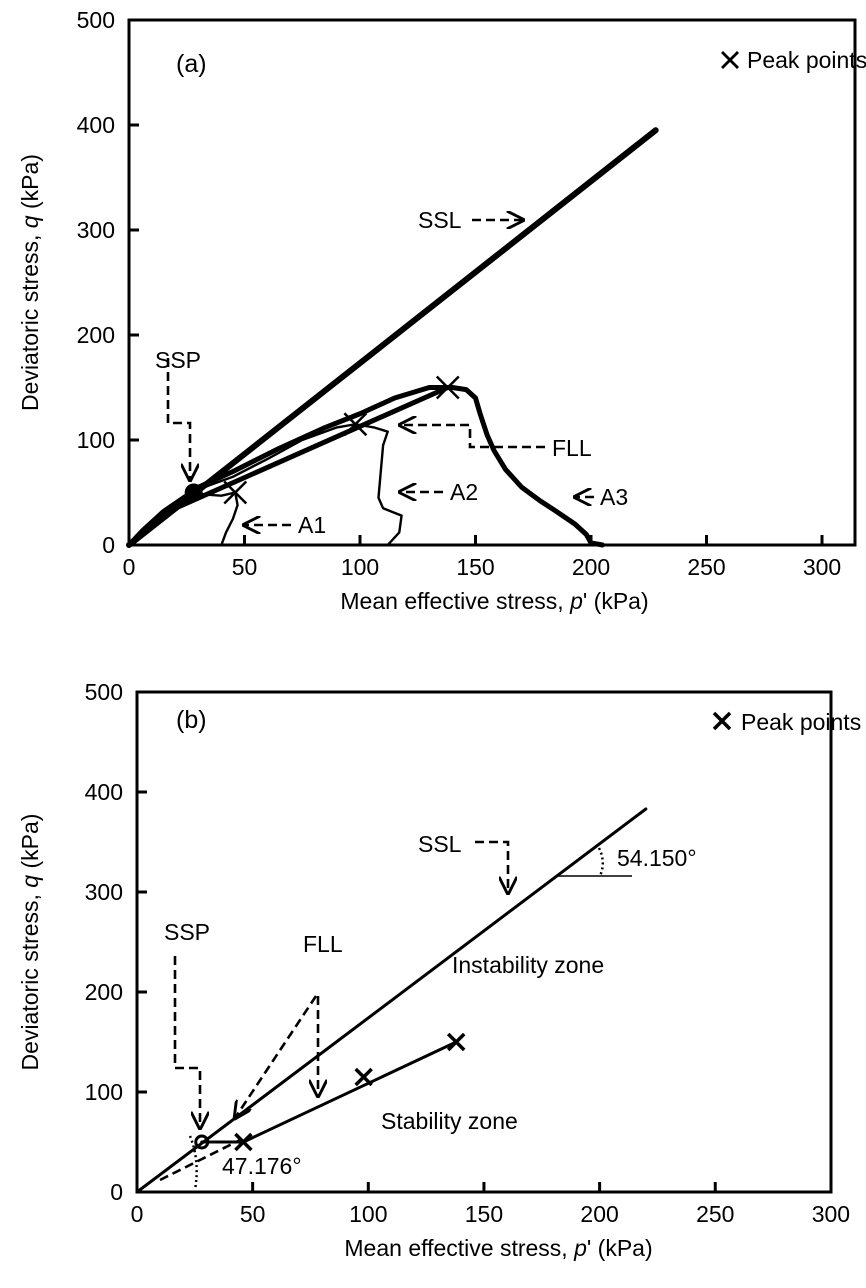 The height and width of the screenshot is (1288, 866). I want to click on ssl-angle-arc, so click(600, 862).